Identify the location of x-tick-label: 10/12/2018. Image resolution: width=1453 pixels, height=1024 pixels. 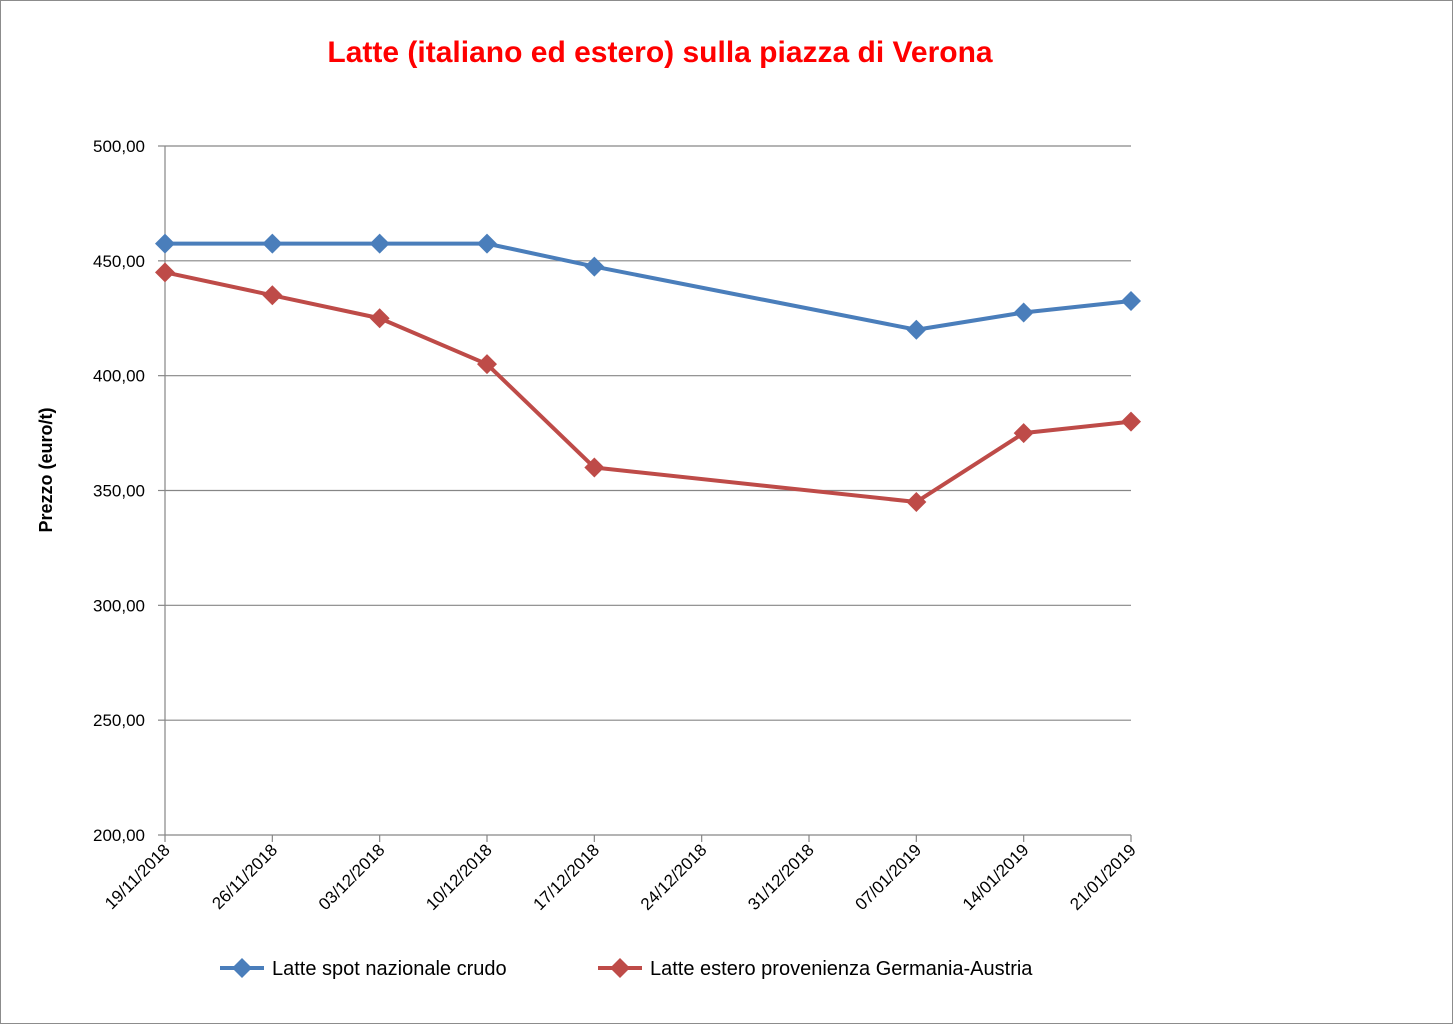
(459, 877).